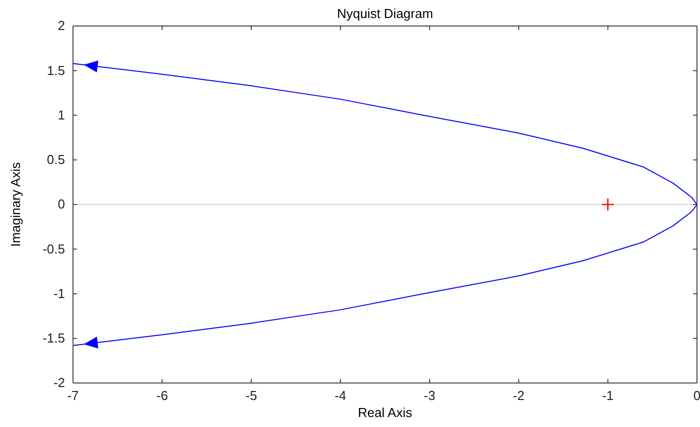  What do you see at coordinates (55, 70) in the screenshot?
I see `y-tick-label: 1.5` at bounding box center [55, 70].